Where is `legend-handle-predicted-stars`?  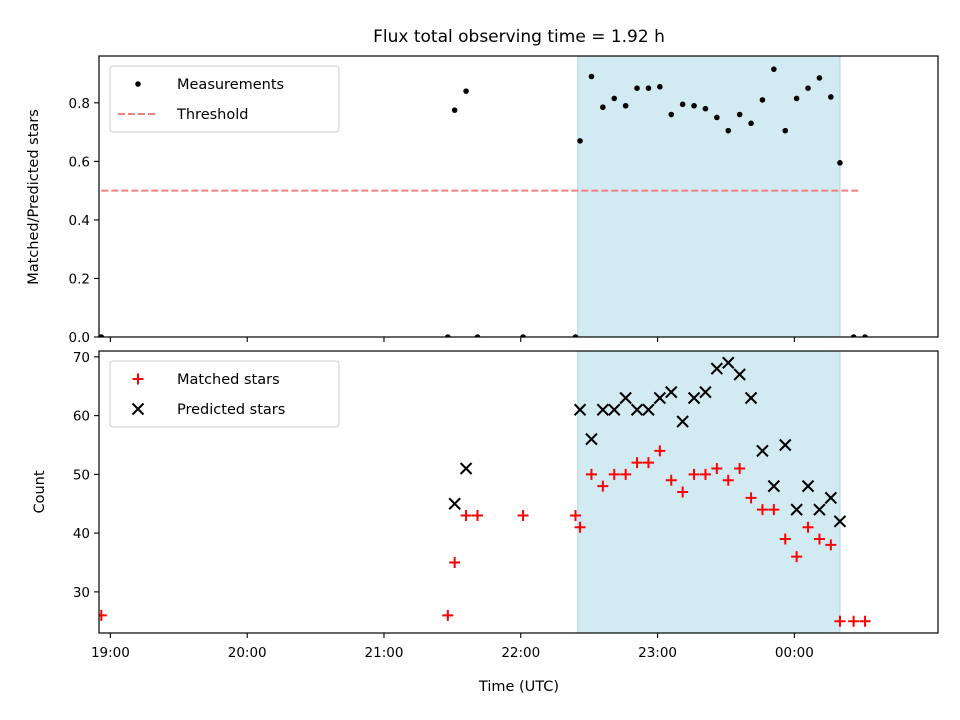 legend-handle-predicted-stars is located at coordinates (138, 409).